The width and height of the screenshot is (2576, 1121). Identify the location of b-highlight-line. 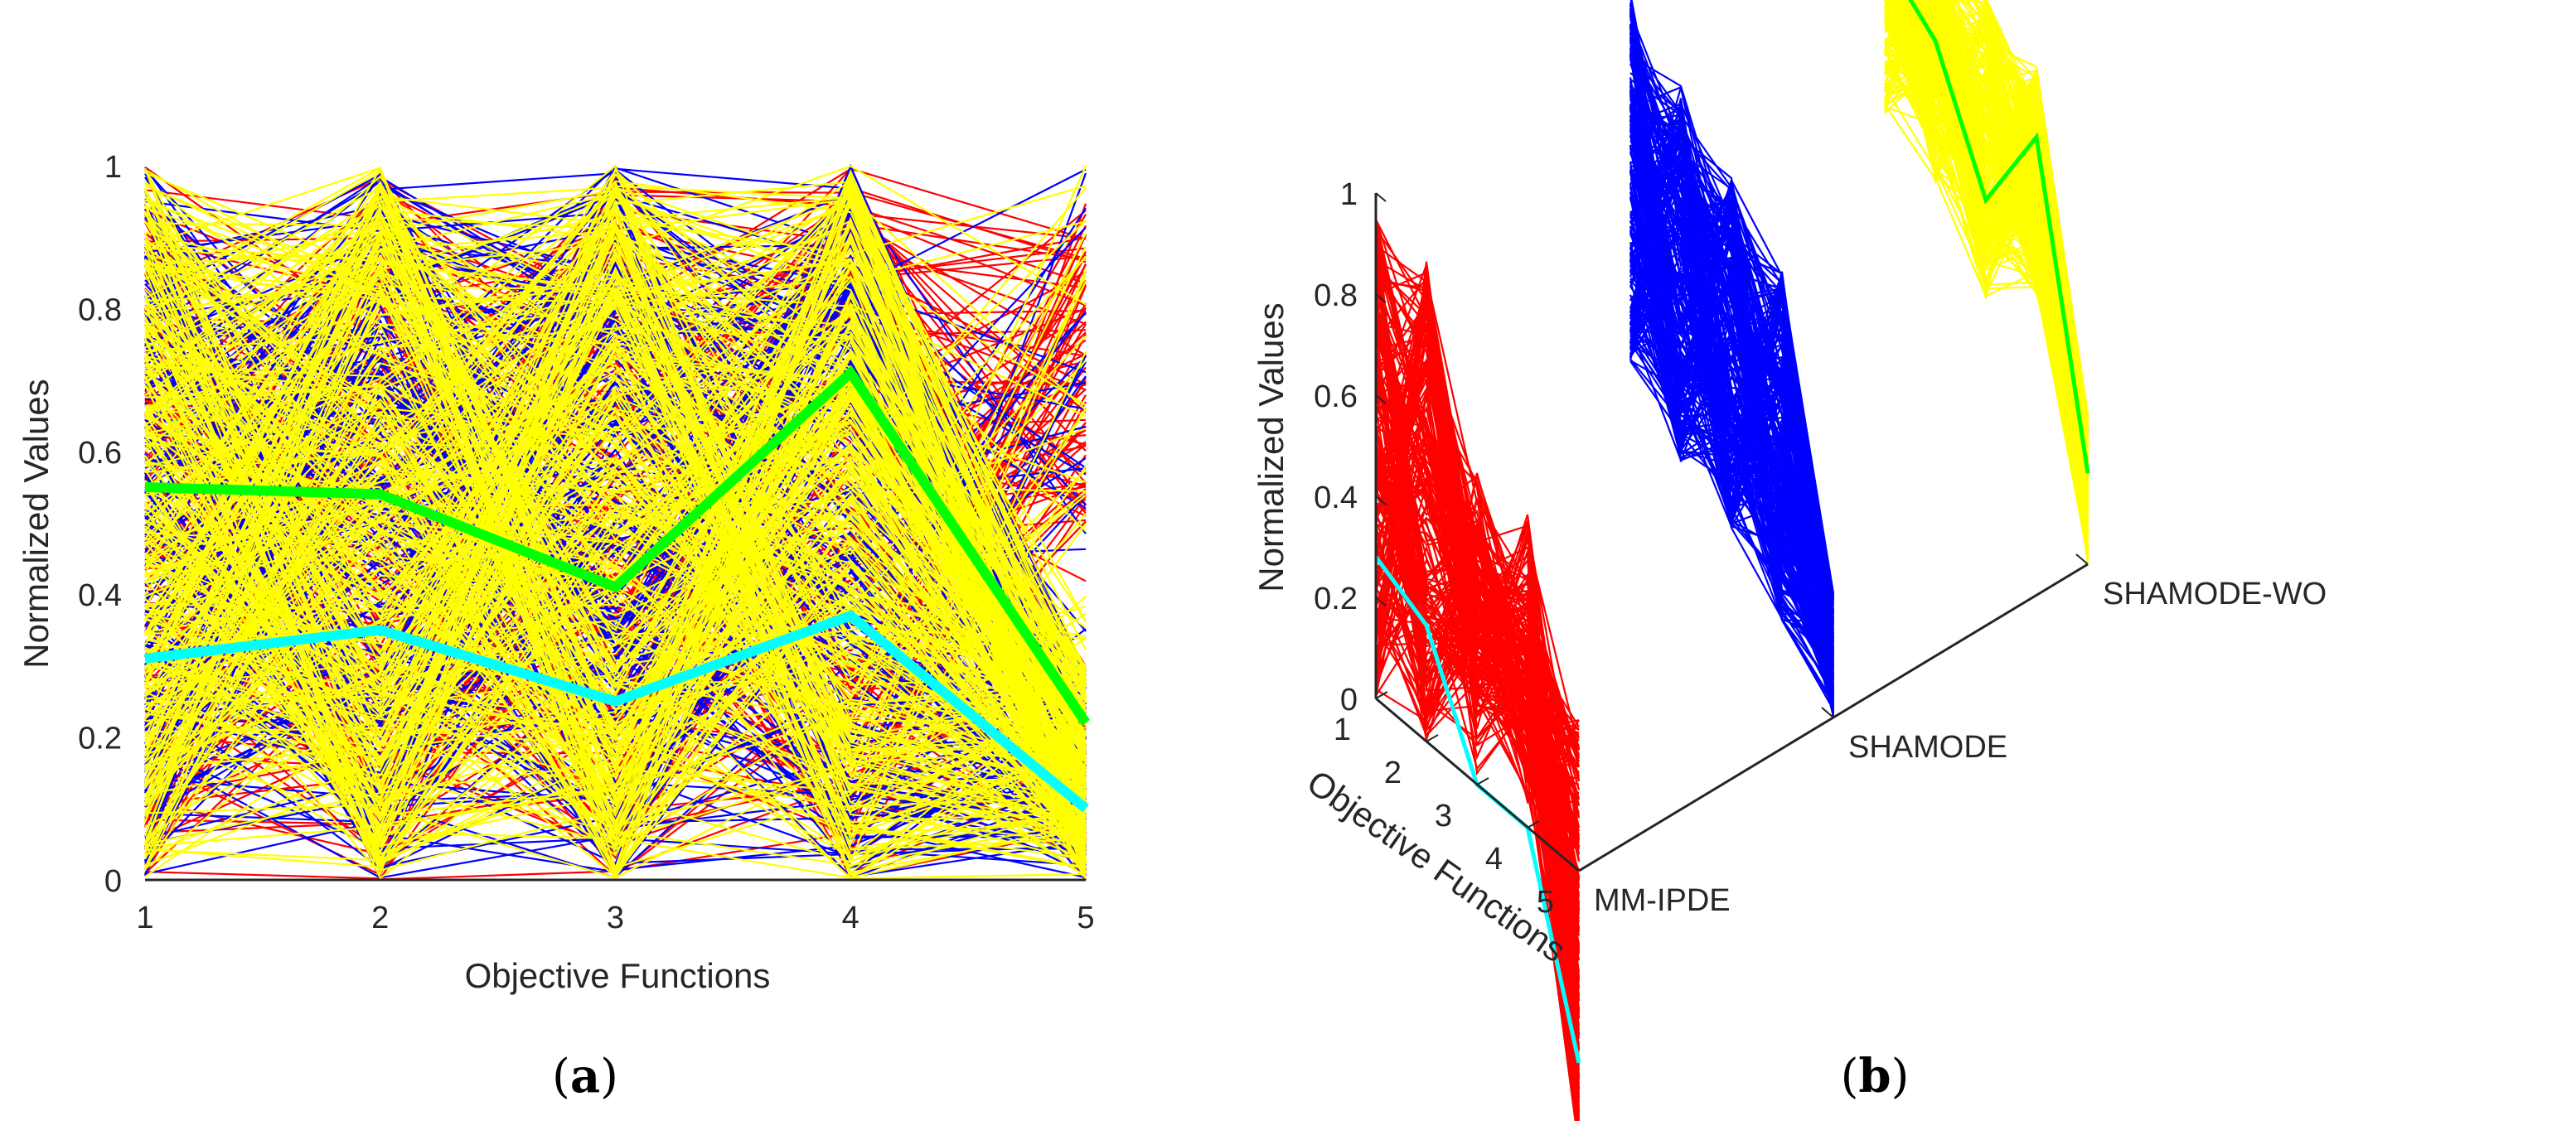
(1999, 237).